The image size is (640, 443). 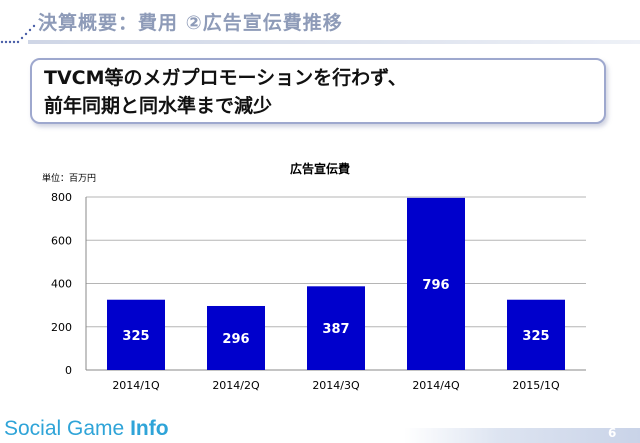 What do you see at coordinates (158, 106) in the screenshot?
I see `callout-line-2: 前年同期と同水準まで減少` at bounding box center [158, 106].